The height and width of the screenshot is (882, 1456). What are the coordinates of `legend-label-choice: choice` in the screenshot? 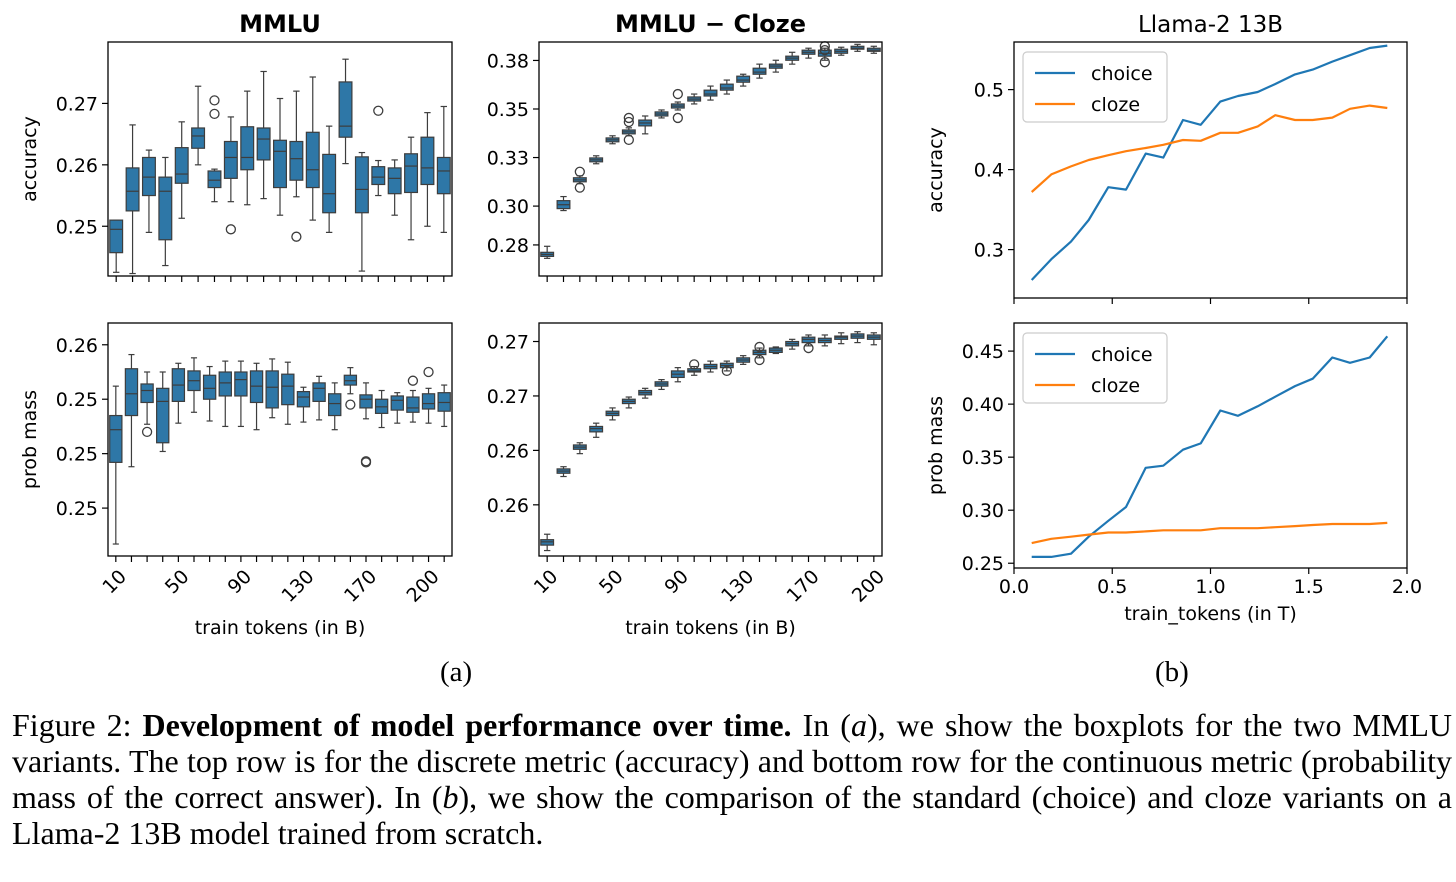 It's located at (1122, 74).